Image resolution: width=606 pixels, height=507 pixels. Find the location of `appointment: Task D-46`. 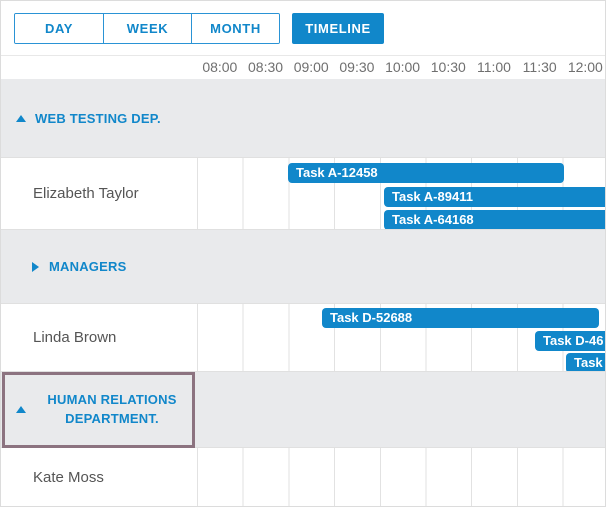

appointment: Task D-46 is located at coordinates (570, 341).